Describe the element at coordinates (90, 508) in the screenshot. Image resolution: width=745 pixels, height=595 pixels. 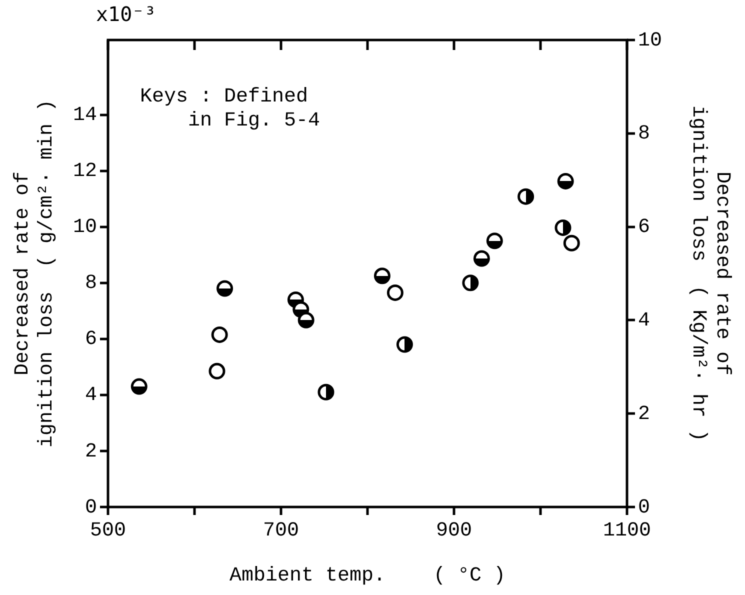
I see `y-tick-label: 0` at that location.